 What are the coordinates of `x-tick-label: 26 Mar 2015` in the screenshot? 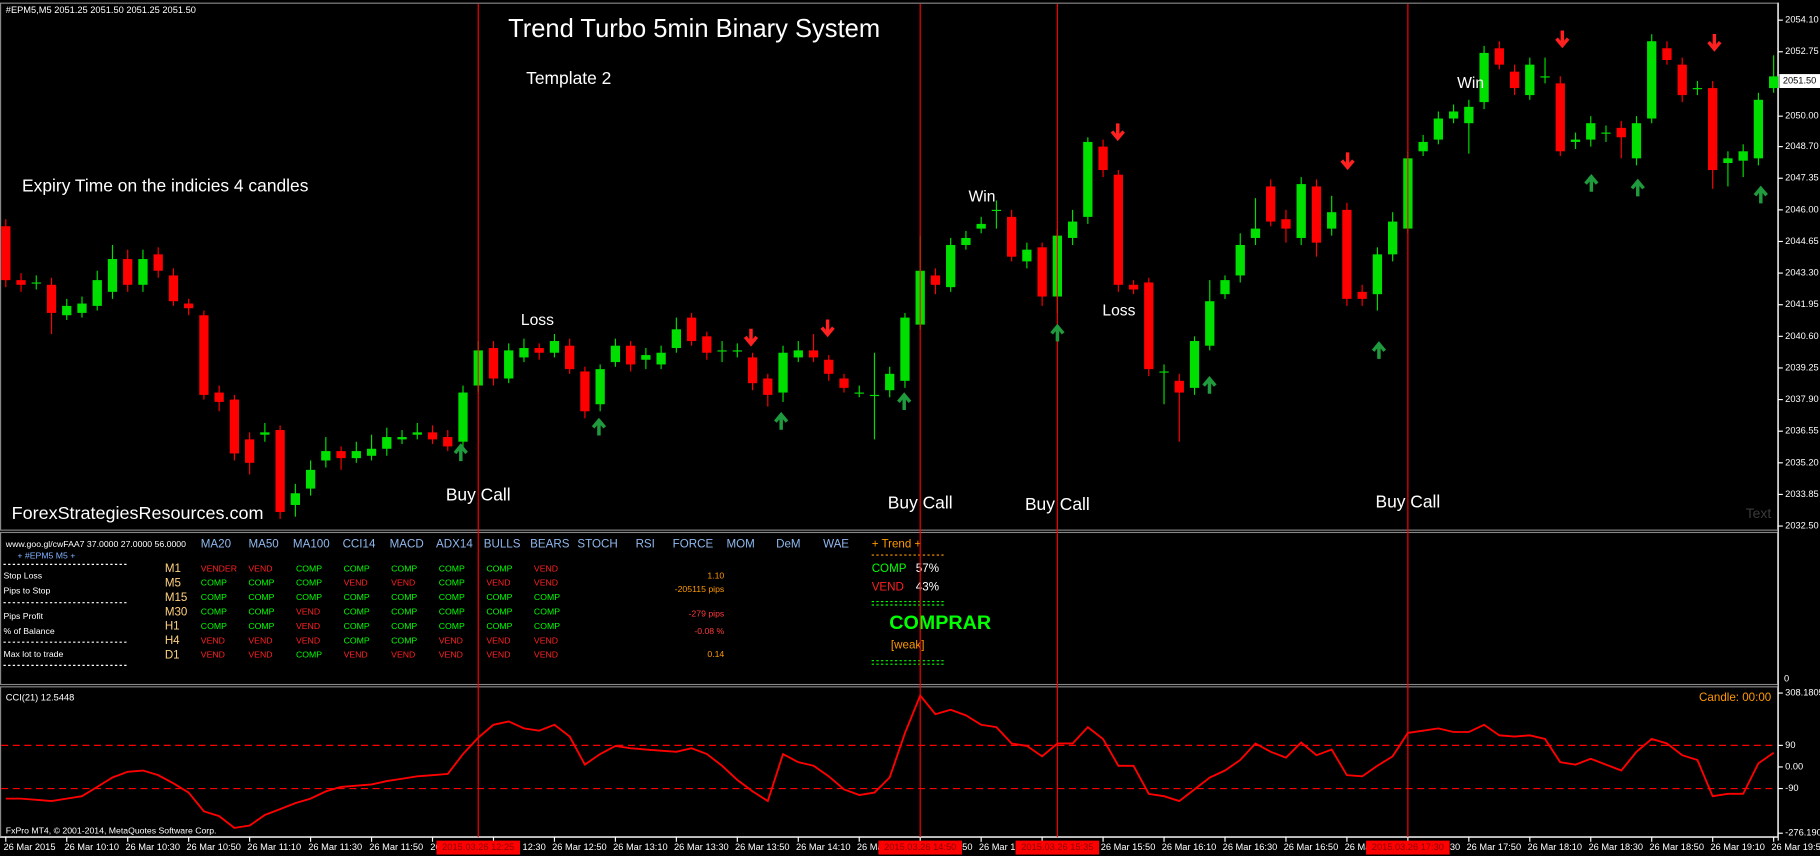 It's located at (29, 847).